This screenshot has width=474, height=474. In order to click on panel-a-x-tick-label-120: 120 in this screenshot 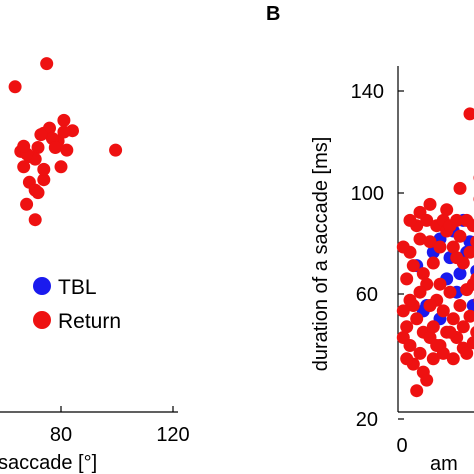, I will do `click(172, 435)`.